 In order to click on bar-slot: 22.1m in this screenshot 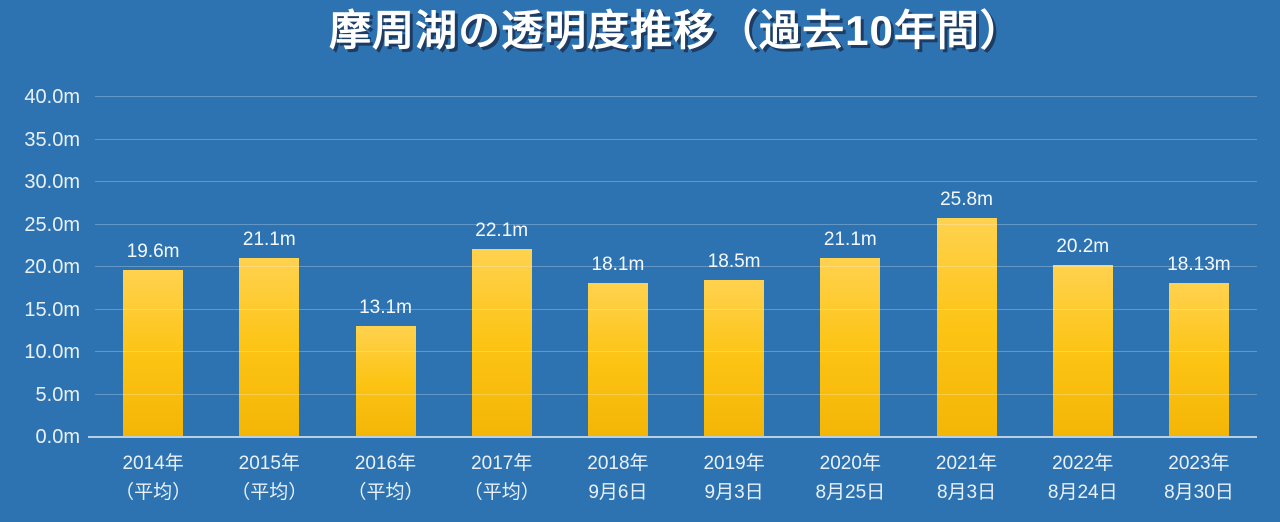, I will do `click(502, 267)`.